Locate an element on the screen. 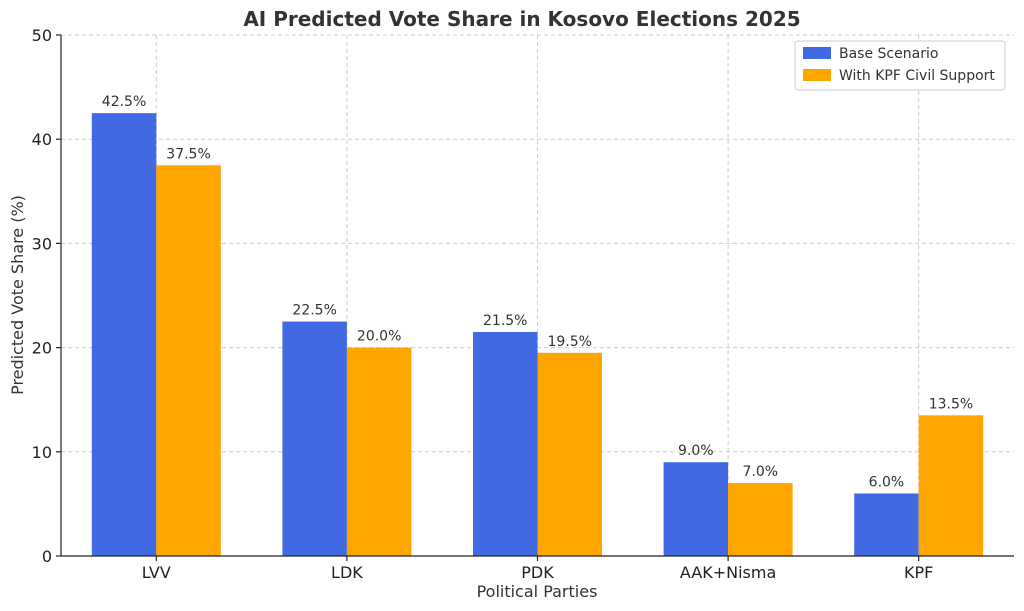 This screenshot has width=1024, height=611. bar-base-scenario-pdk is located at coordinates (505, 443).